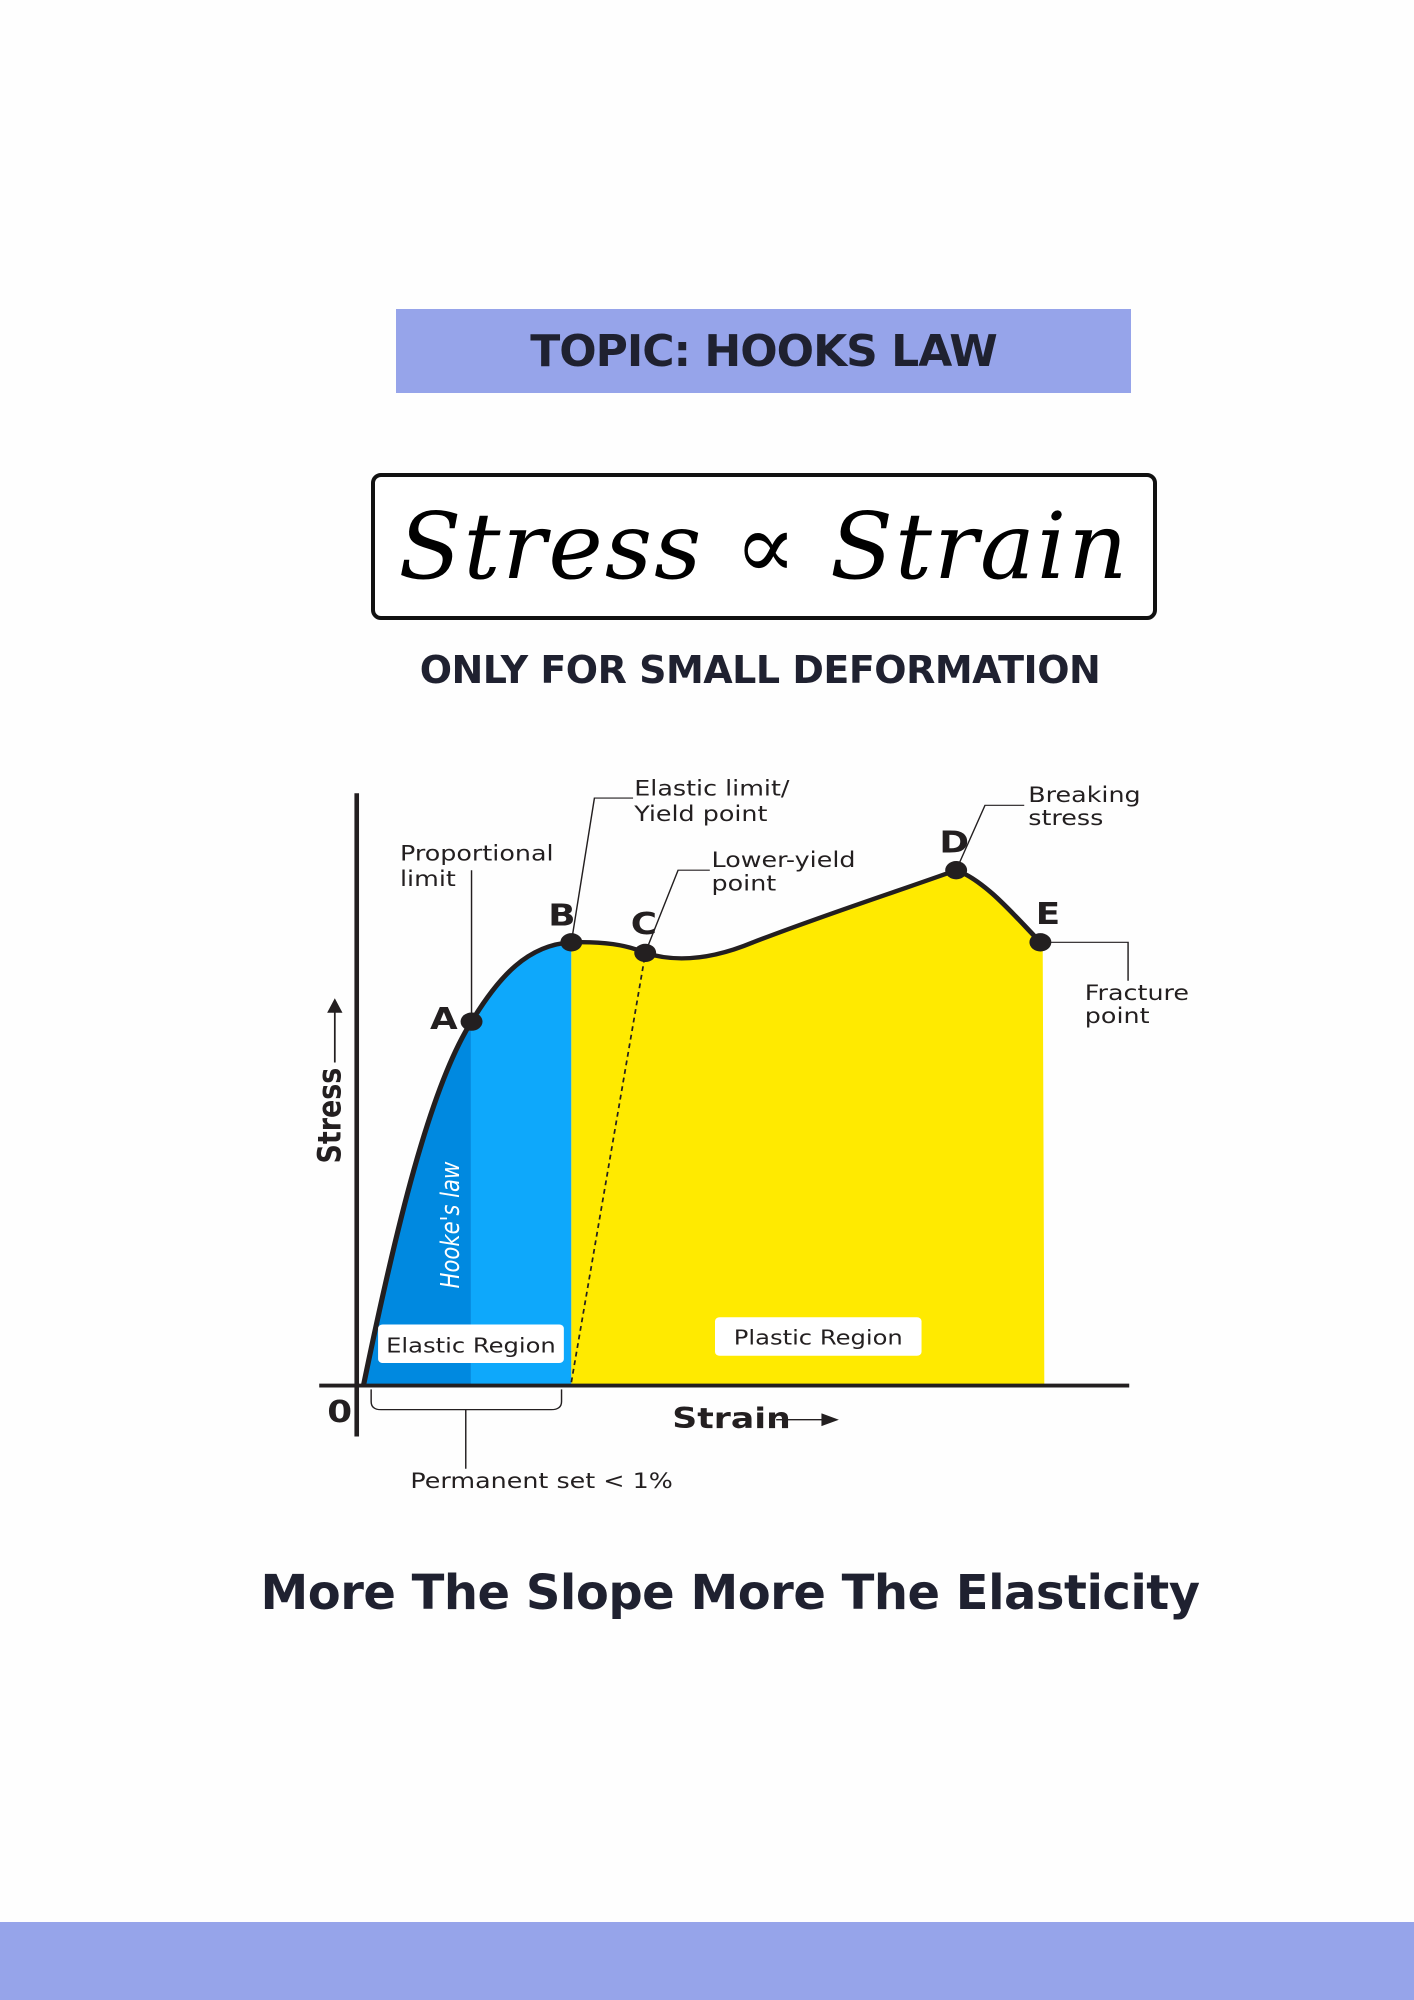  Describe the element at coordinates (784, 859) in the screenshot. I see `annotation-c-1: Lower-yield` at that location.